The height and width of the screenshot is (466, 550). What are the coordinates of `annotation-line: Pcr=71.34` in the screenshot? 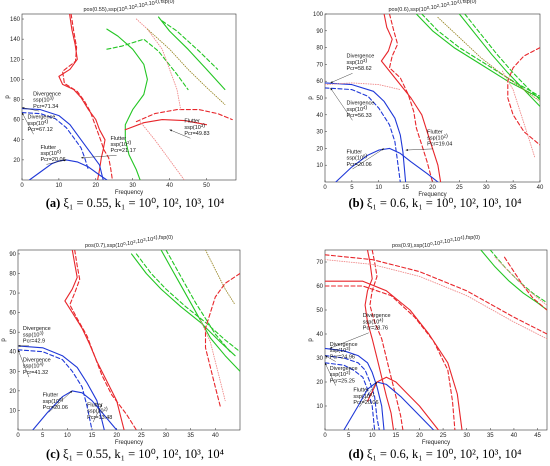 It's located at (45, 107).